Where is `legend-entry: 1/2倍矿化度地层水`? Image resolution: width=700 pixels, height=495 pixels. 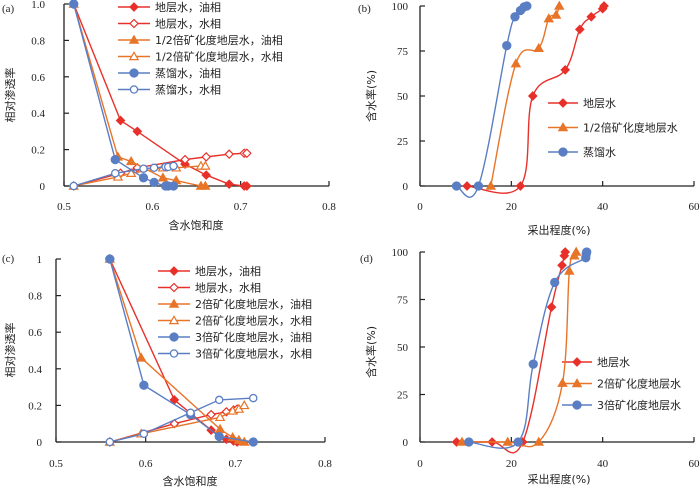 legend-entry: 1/2倍矿化度地层水 is located at coordinates (613, 128).